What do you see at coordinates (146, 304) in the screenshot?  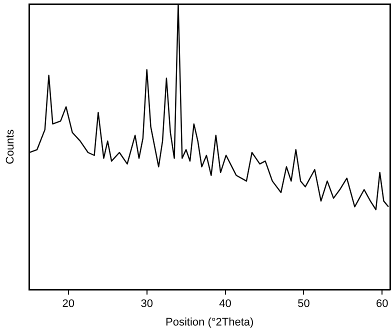 I see `x-tick-label: 30` at bounding box center [146, 304].